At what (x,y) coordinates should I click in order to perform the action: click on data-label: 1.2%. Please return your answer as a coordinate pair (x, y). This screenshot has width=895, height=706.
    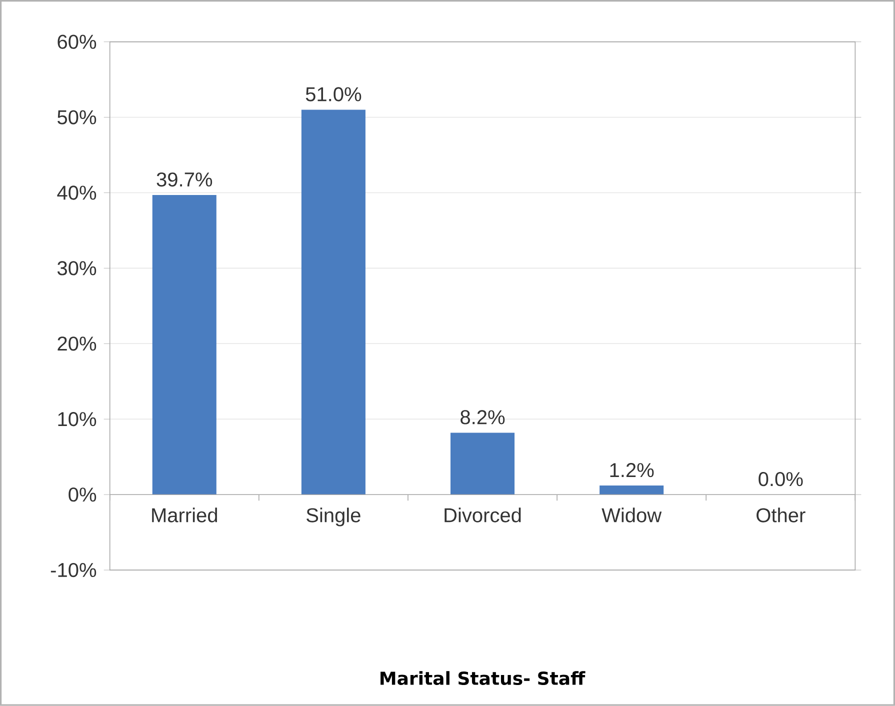
    Looking at the image, I should click on (632, 470).